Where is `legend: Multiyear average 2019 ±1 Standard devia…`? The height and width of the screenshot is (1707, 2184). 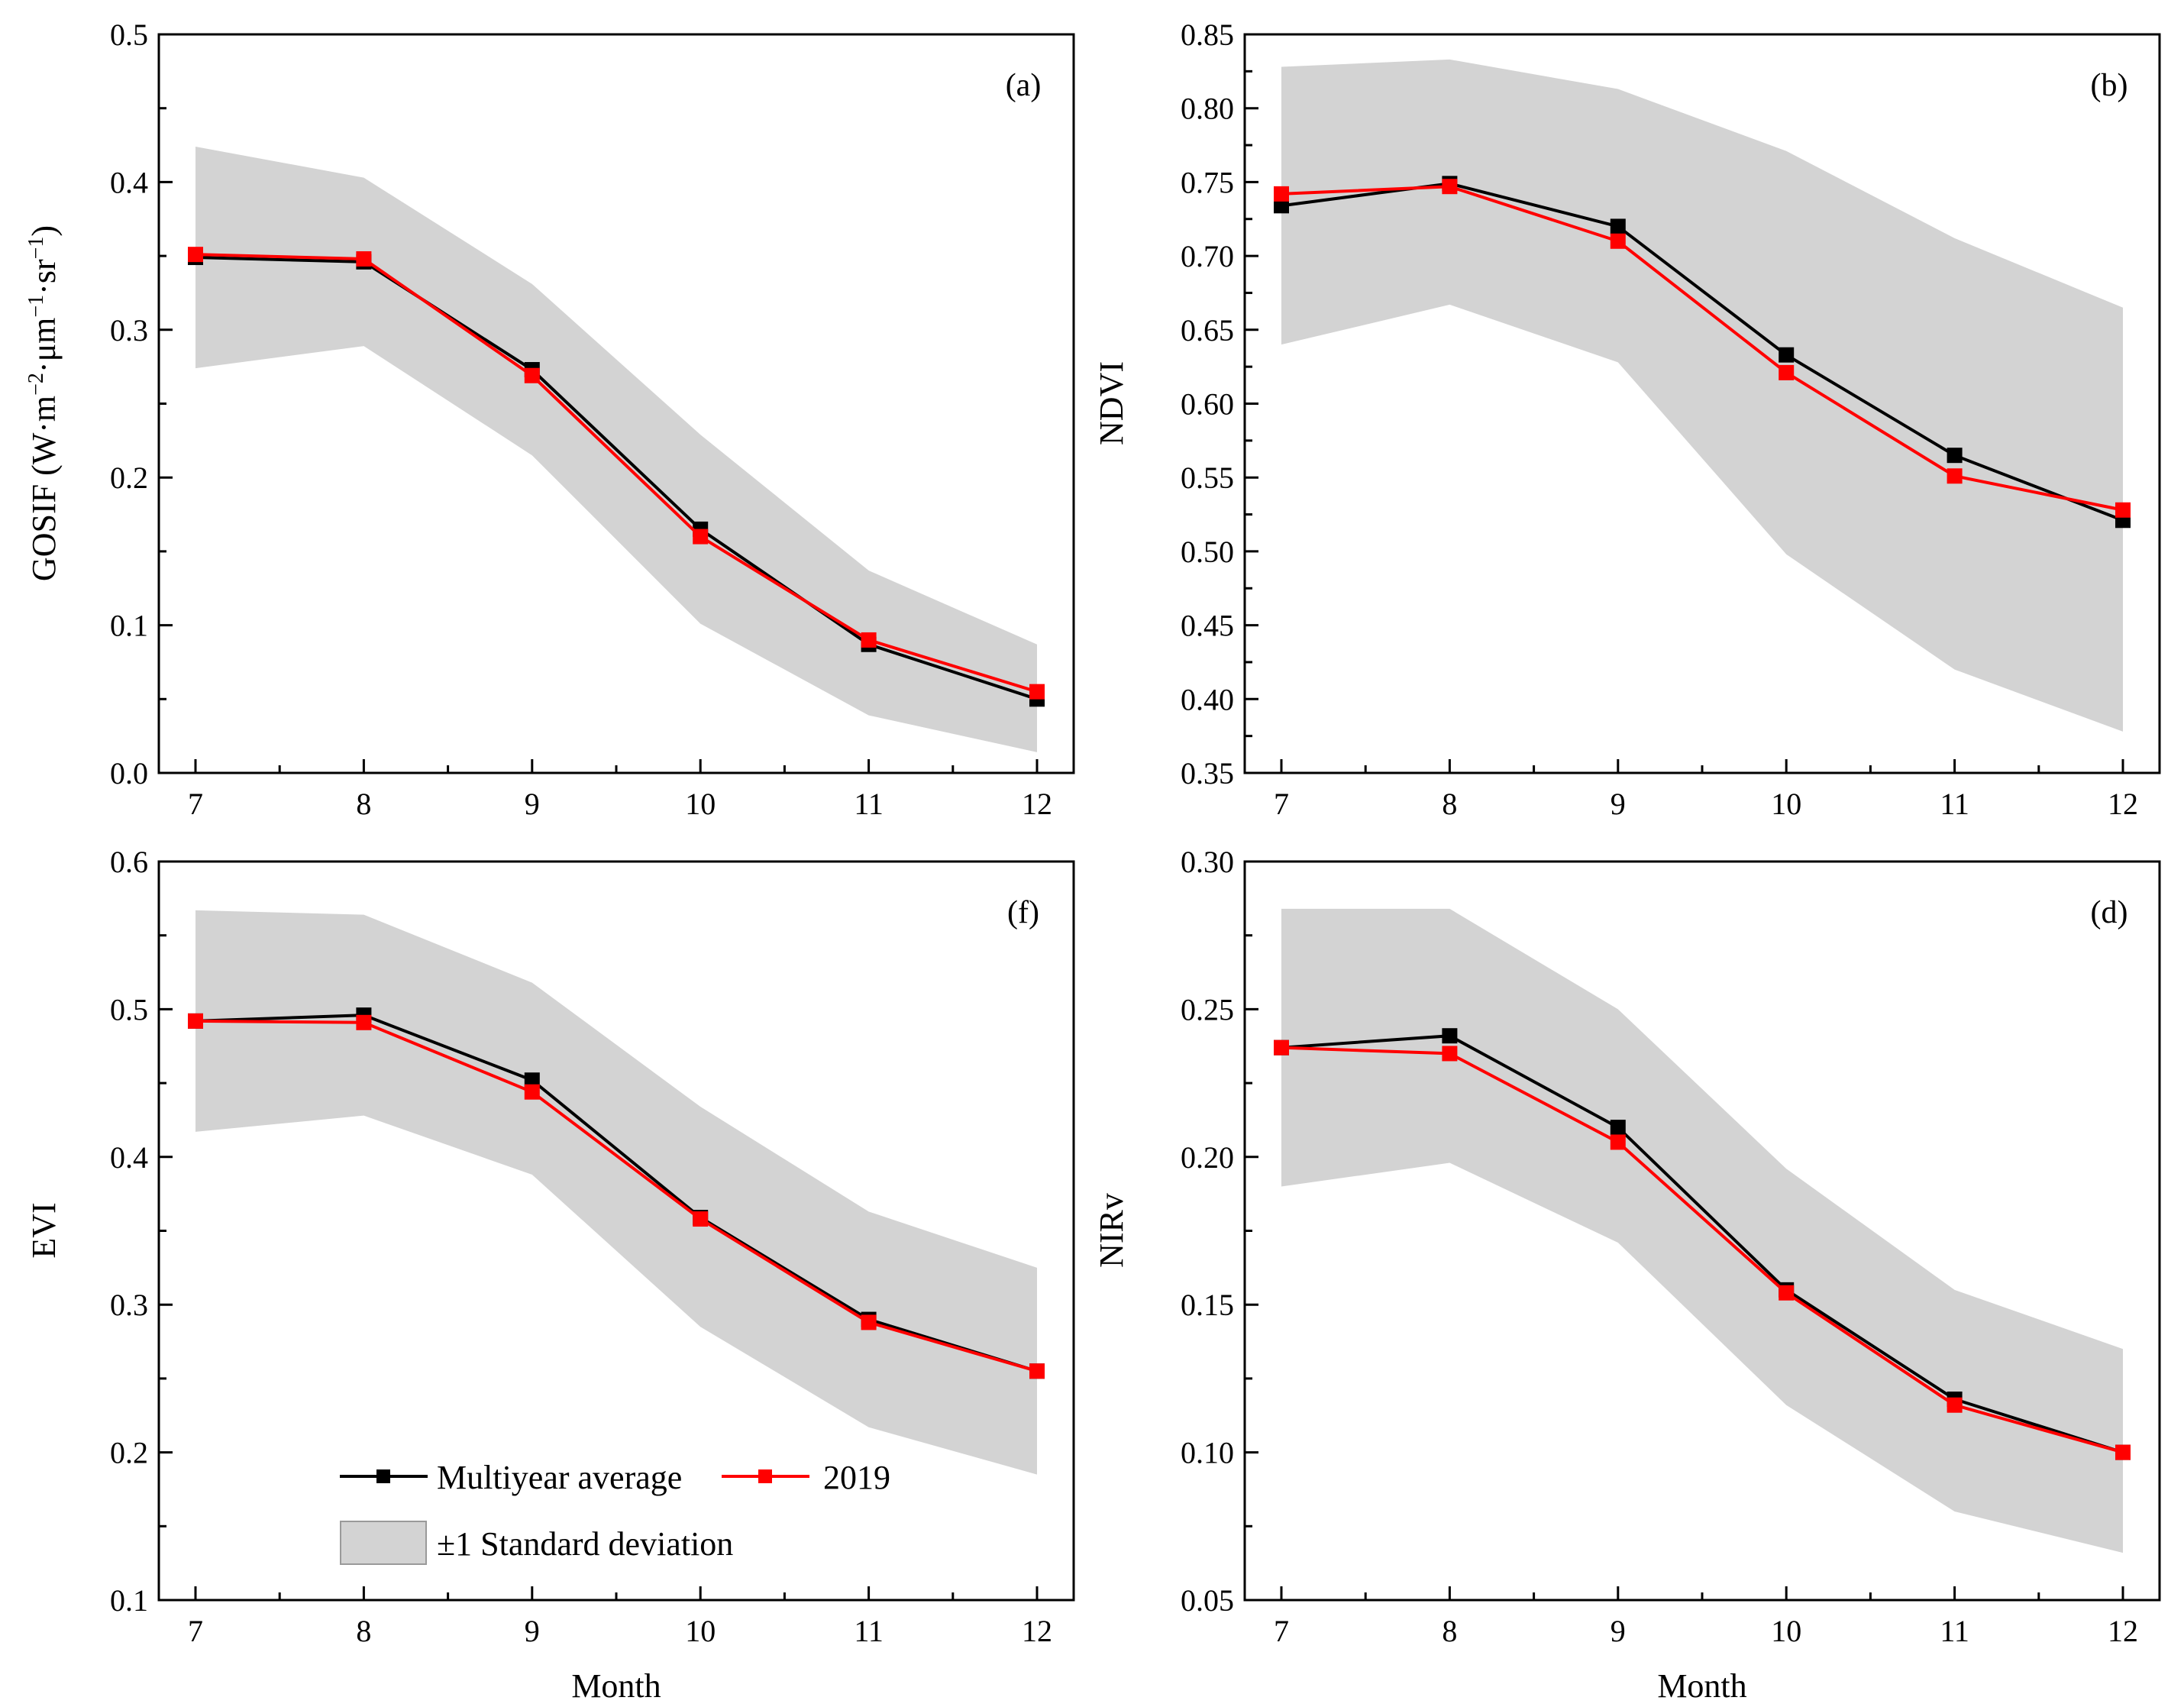
legend: Multiyear average 2019 ±1 Standard devia… is located at coordinates (615, 1512).